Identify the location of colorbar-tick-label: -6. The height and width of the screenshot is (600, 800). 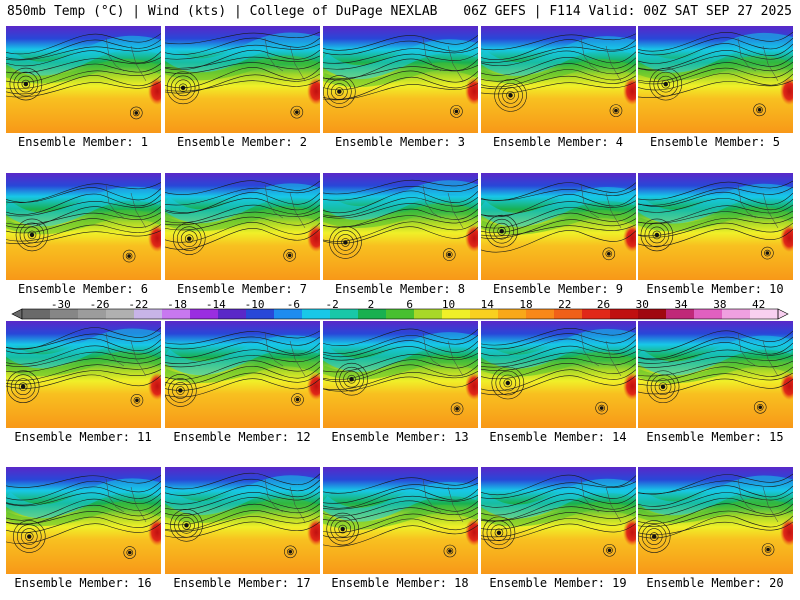
(293, 304).